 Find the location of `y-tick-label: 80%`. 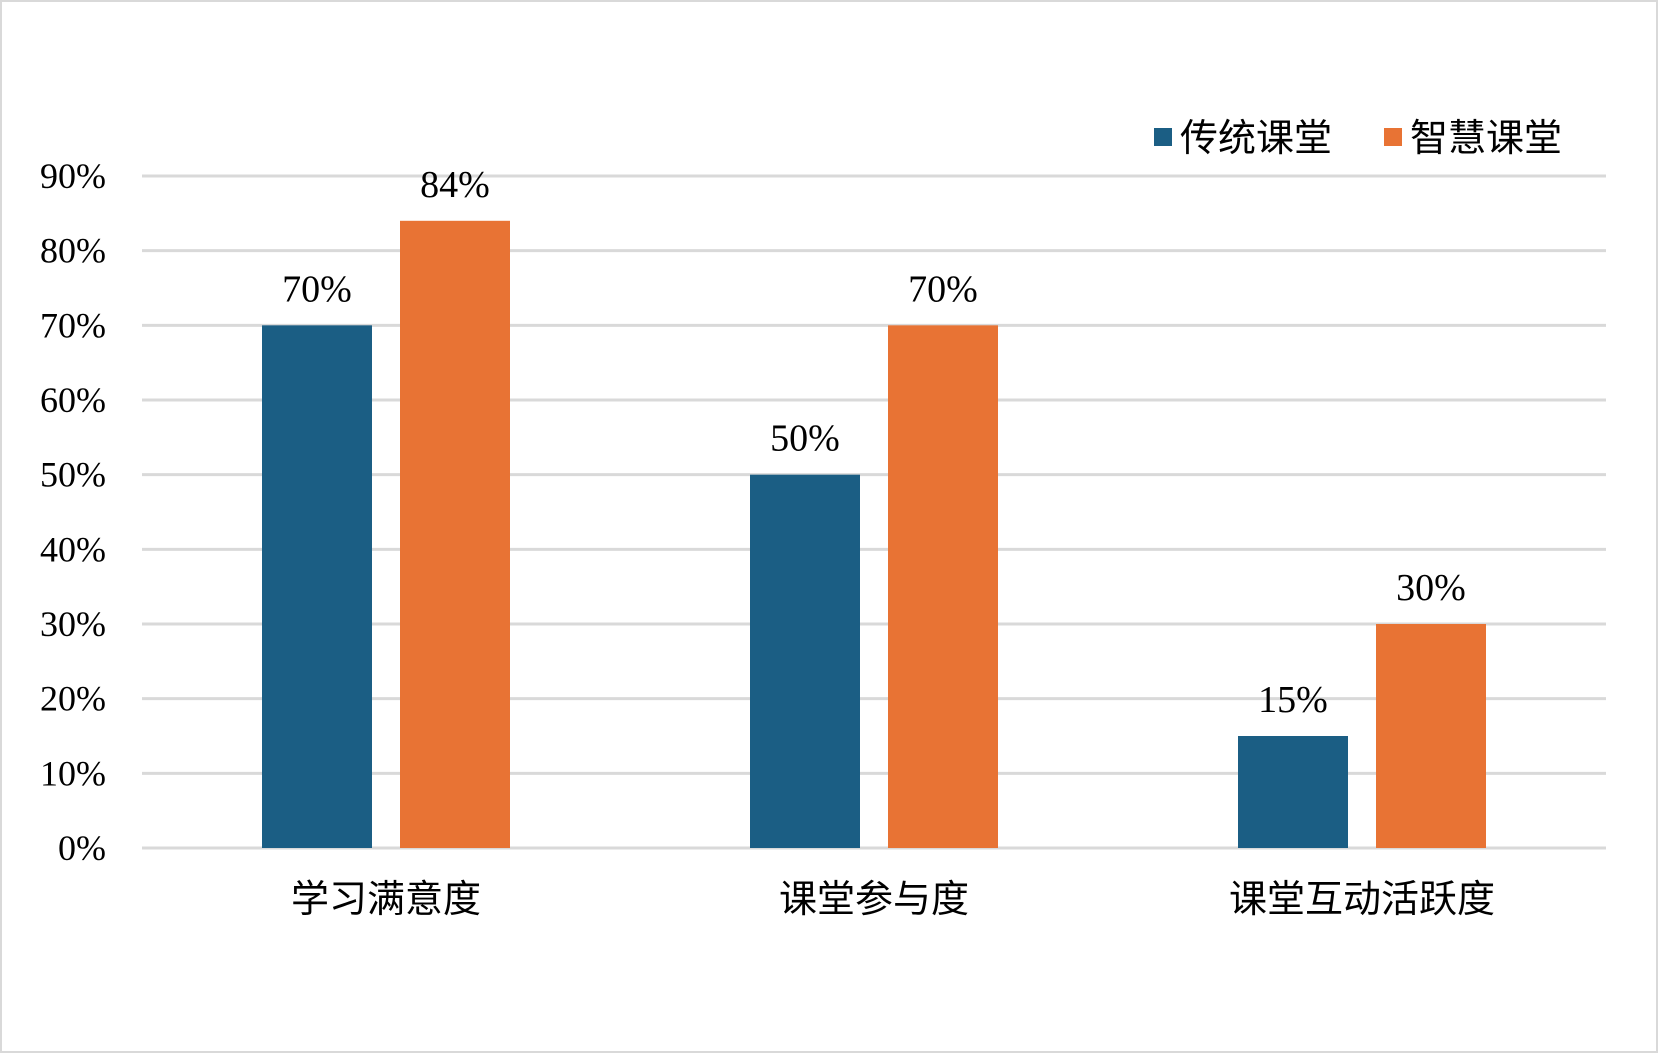

y-tick-label: 80% is located at coordinates (73, 251).